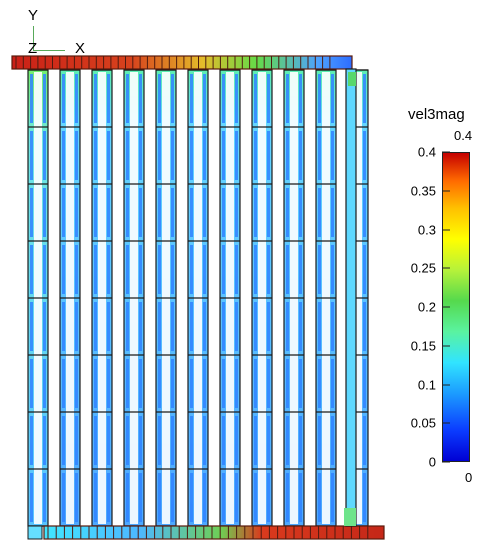 This screenshot has height=550, width=483. Describe the element at coordinates (423, 268) in the screenshot. I see `colorbar-tick-label: 0.25` at that location.